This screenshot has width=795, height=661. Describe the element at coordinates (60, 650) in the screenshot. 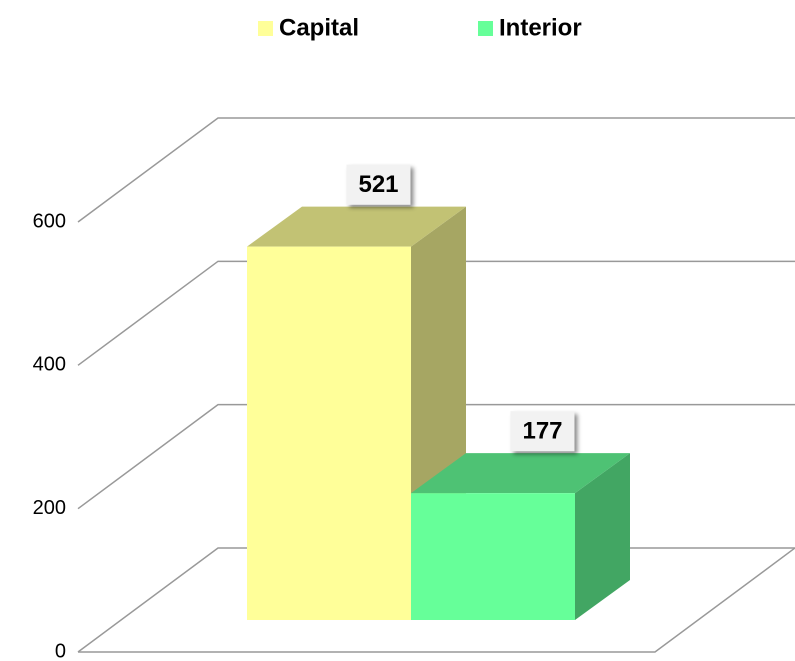

I see `y-tick-label: 0` at that location.